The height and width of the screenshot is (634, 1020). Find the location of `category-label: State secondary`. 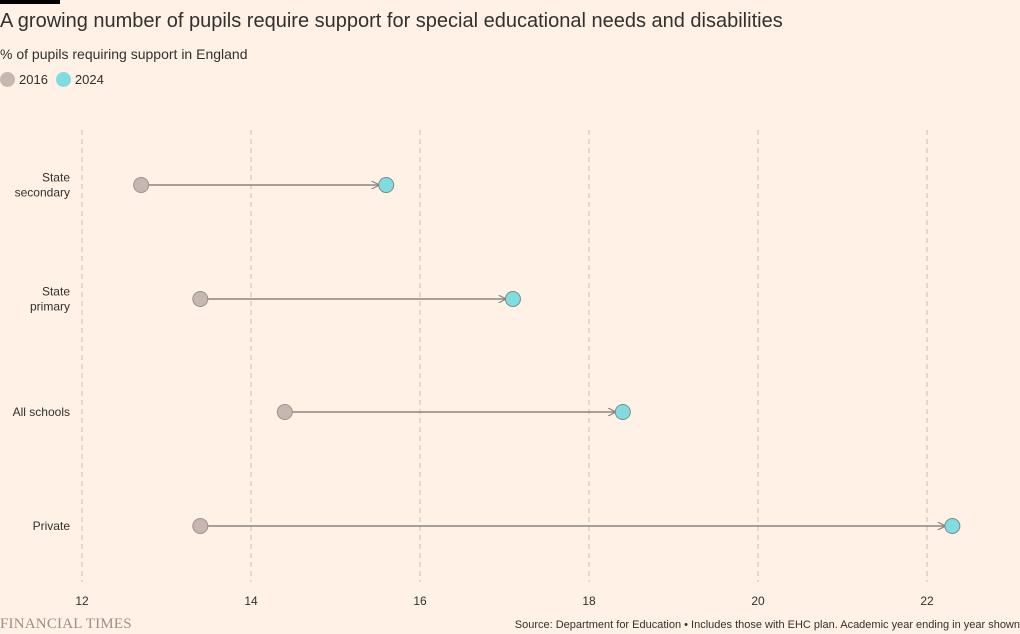

category-label: State secondary is located at coordinates (43, 185).